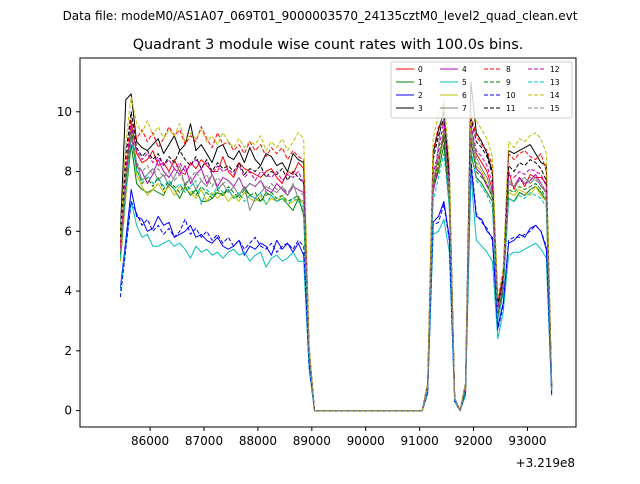 Image resolution: width=640 pixels, height=484 pixels. Describe the element at coordinates (204, 441) in the screenshot. I see `x-tick-label: 87000` at that location.